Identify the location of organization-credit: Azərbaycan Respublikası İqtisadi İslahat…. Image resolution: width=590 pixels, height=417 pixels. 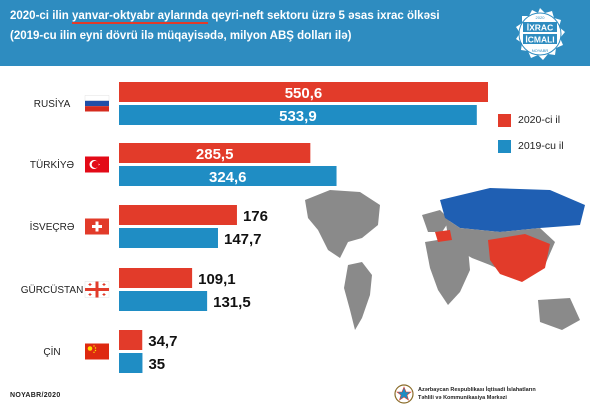
(484, 395).